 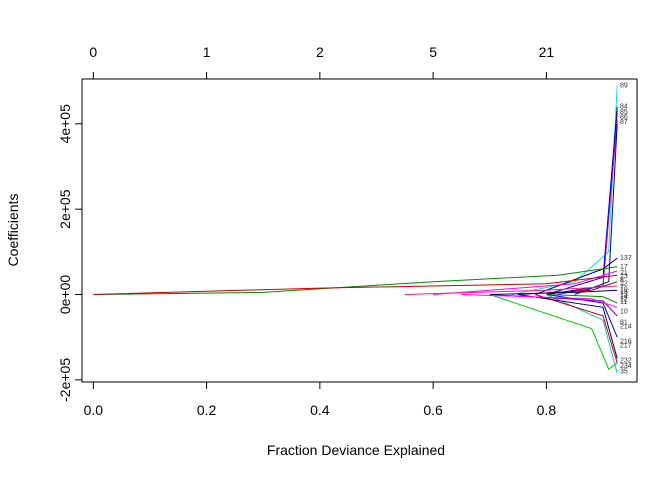 I want to click on curve-index-label: 217, so click(x=626, y=346).